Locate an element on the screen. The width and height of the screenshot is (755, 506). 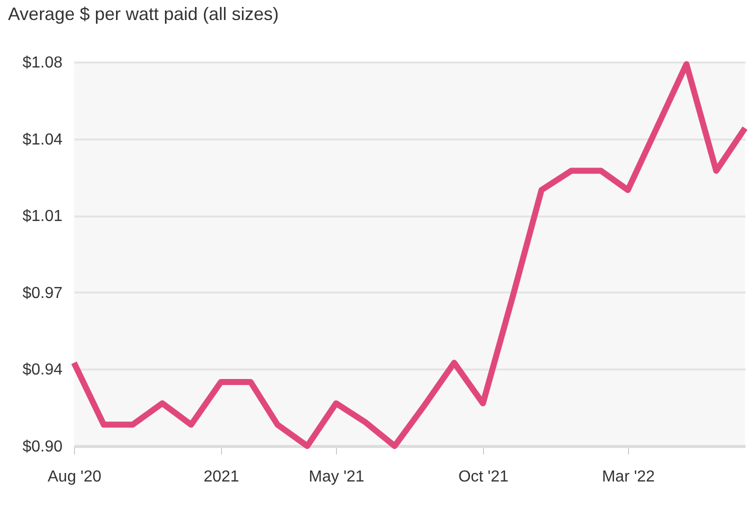
y-tick-label: $1.08 is located at coordinates (42, 63).